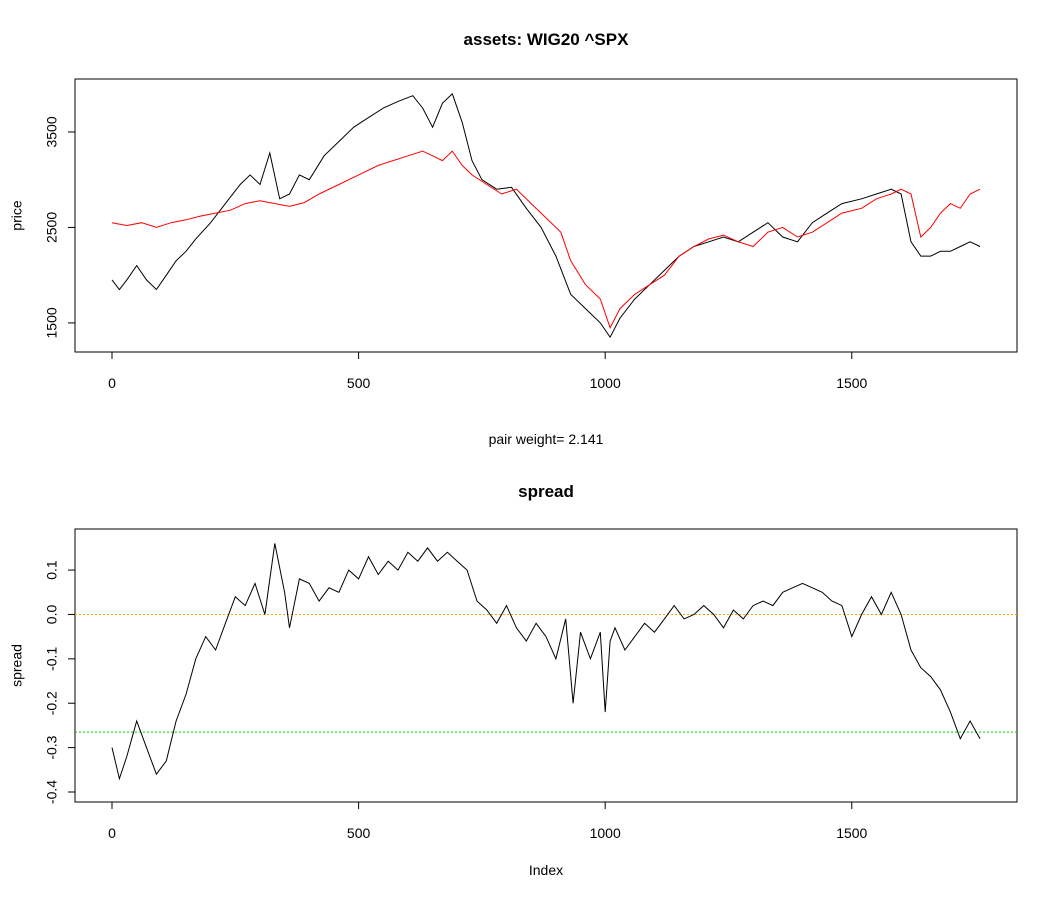 The image size is (1057, 900). I want to click on panel1-x-tick-label: 1000, so click(605, 383).